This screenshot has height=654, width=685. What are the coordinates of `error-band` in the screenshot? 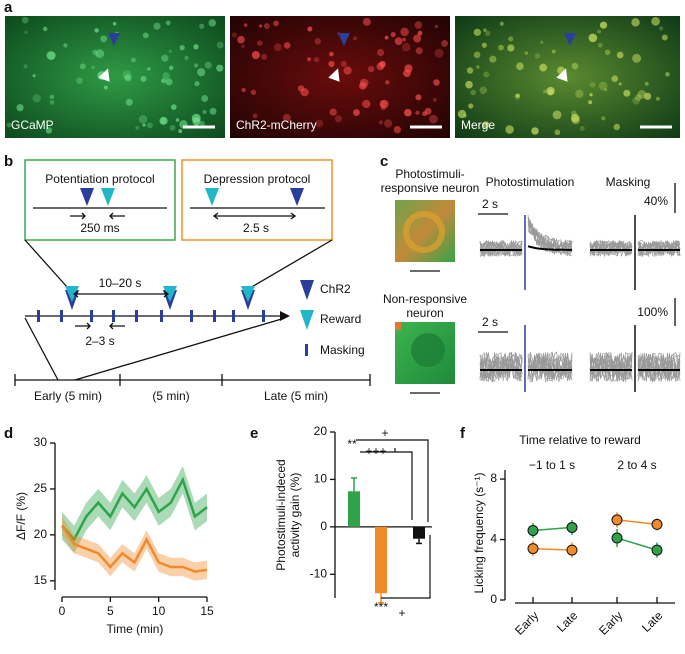 It's located at (134, 548).